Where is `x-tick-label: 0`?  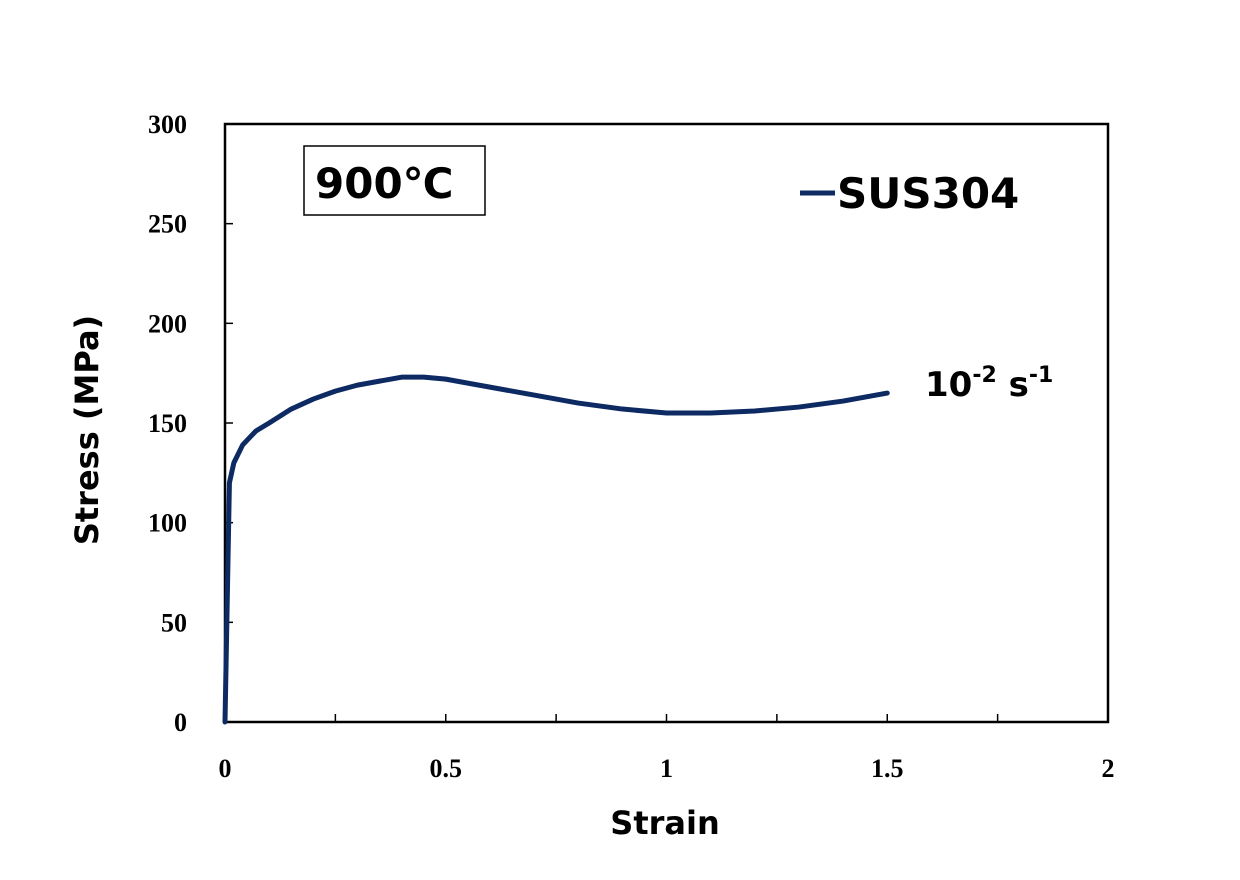
x-tick-label: 0 is located at coordinates (225, 768).